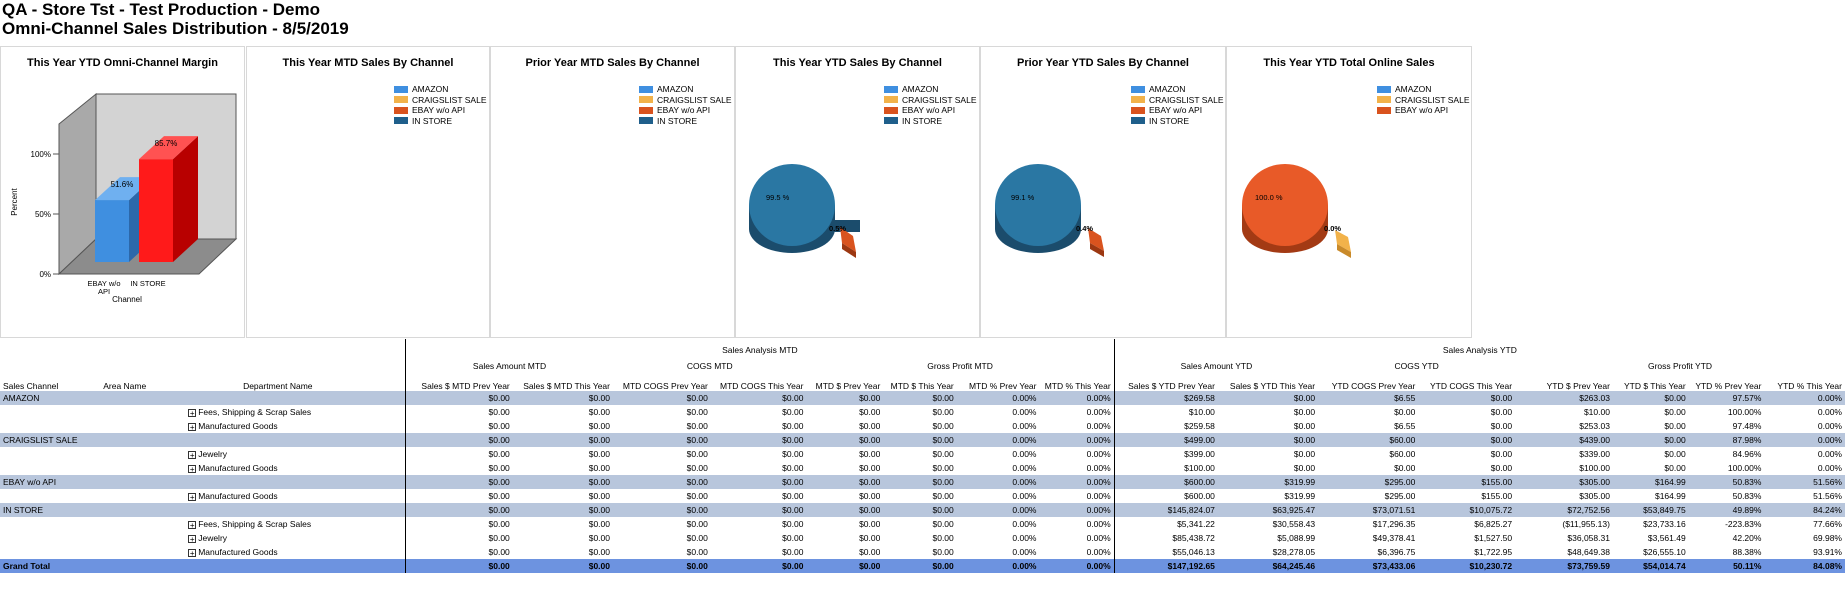 This screenshot has width=1845, height=605. I want to click on pie-label-big: 99.5 %, so click(778, 197).